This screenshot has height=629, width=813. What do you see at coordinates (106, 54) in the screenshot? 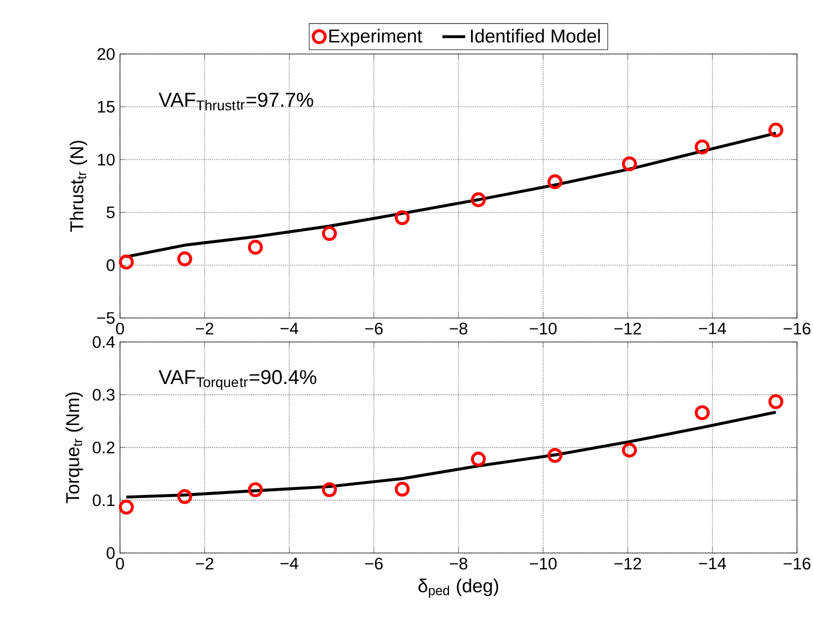
I see `y-tick-label: 20` at bounding box center [106, 54].